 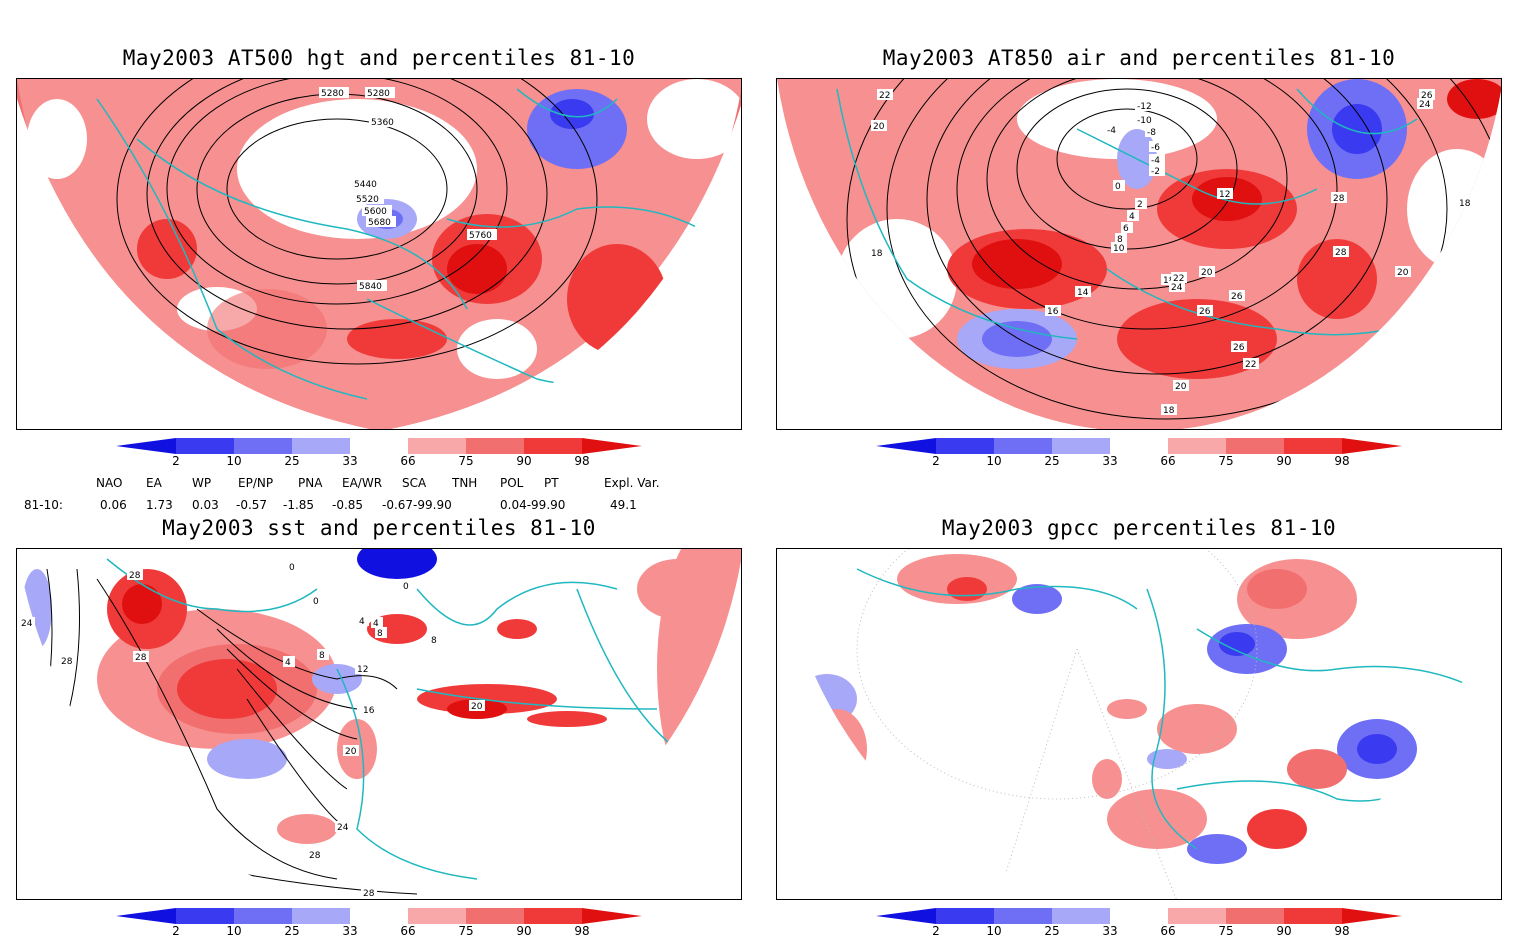 I want to click on index-value: 0.04-99.90, so click(x=533, y=505).